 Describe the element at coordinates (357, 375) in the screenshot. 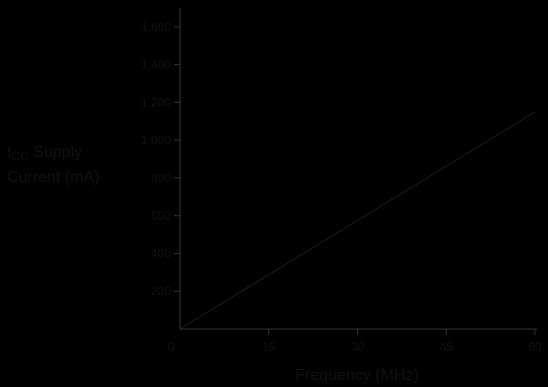

I see `x-axis-label: Frequency (MHz)` at that location.